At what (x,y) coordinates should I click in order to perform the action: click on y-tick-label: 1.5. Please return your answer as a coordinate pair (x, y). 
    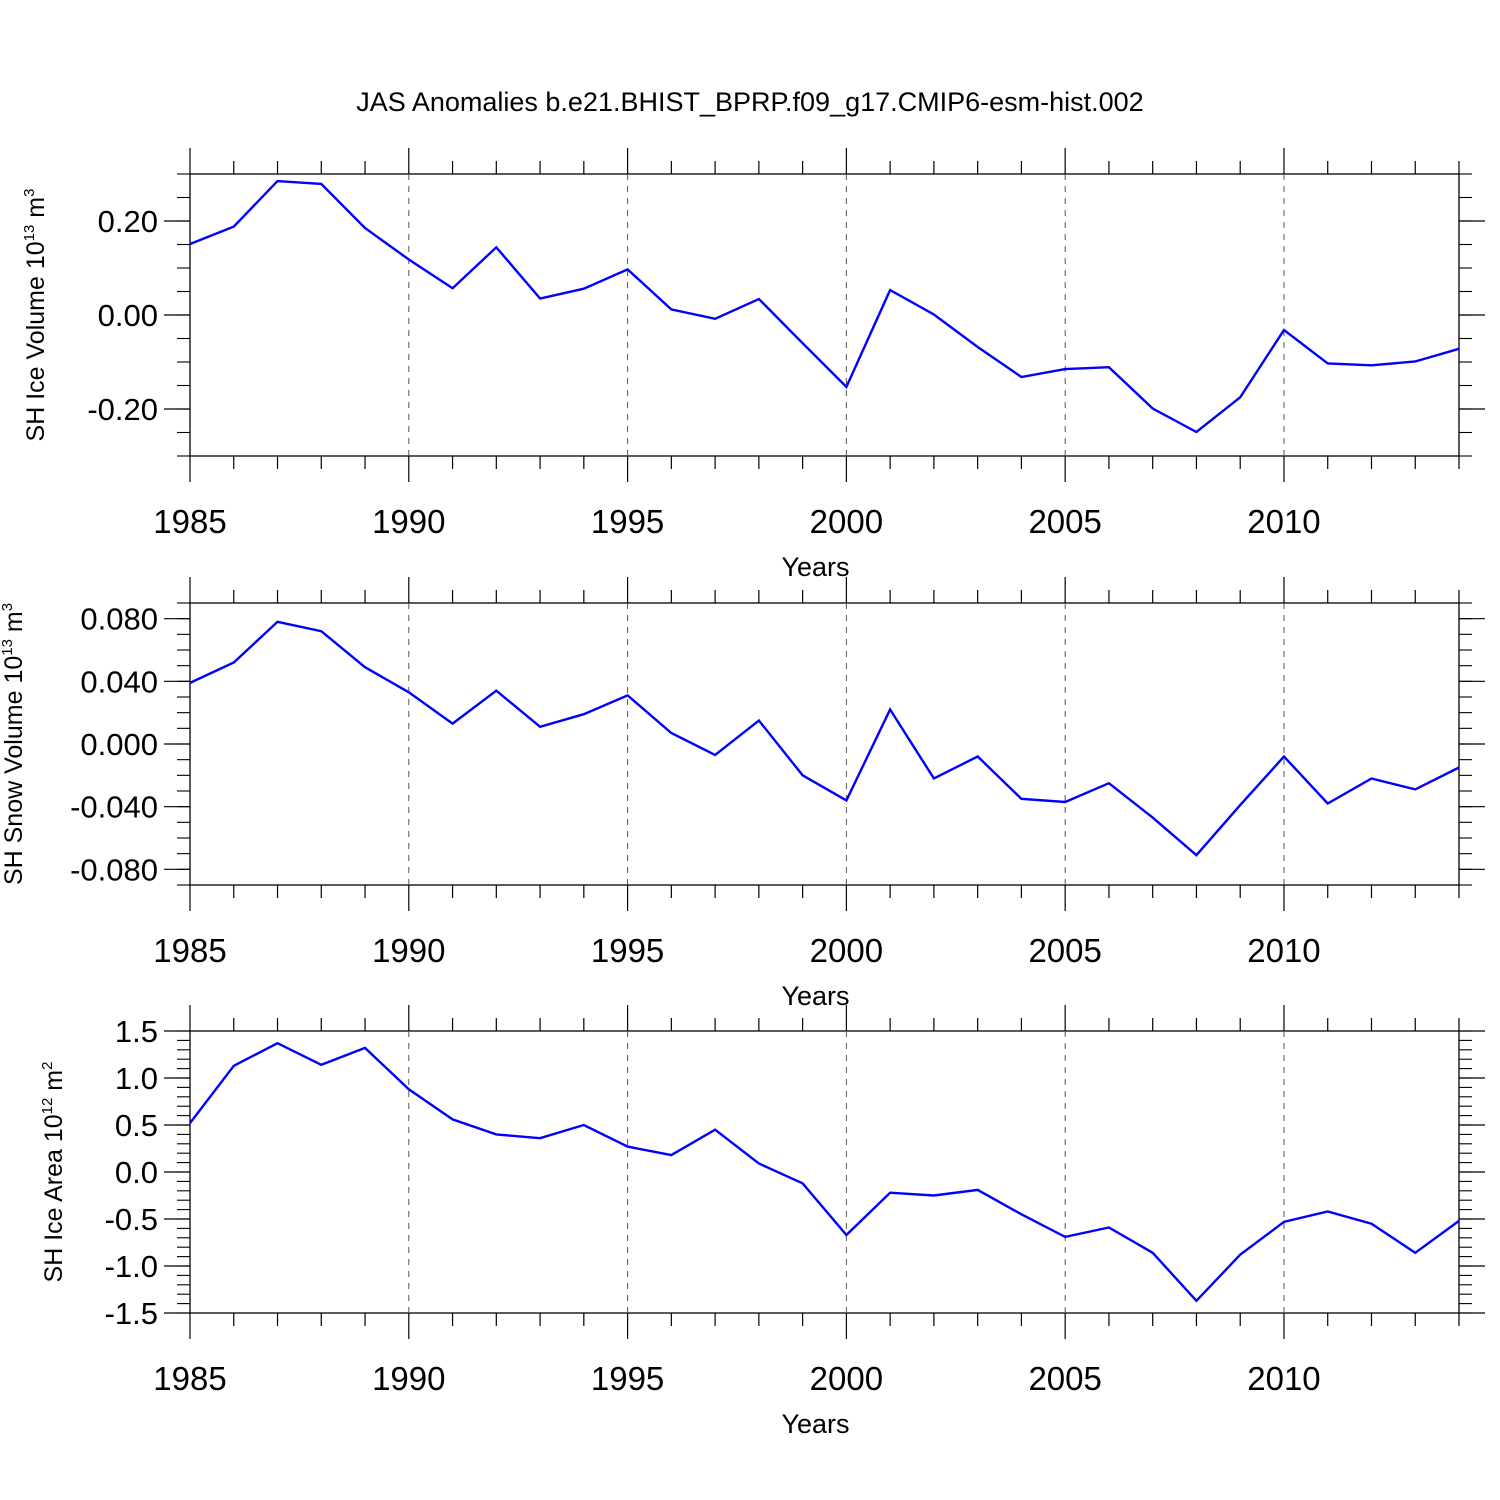
    Looking at the image, I should click on (136, 1031).